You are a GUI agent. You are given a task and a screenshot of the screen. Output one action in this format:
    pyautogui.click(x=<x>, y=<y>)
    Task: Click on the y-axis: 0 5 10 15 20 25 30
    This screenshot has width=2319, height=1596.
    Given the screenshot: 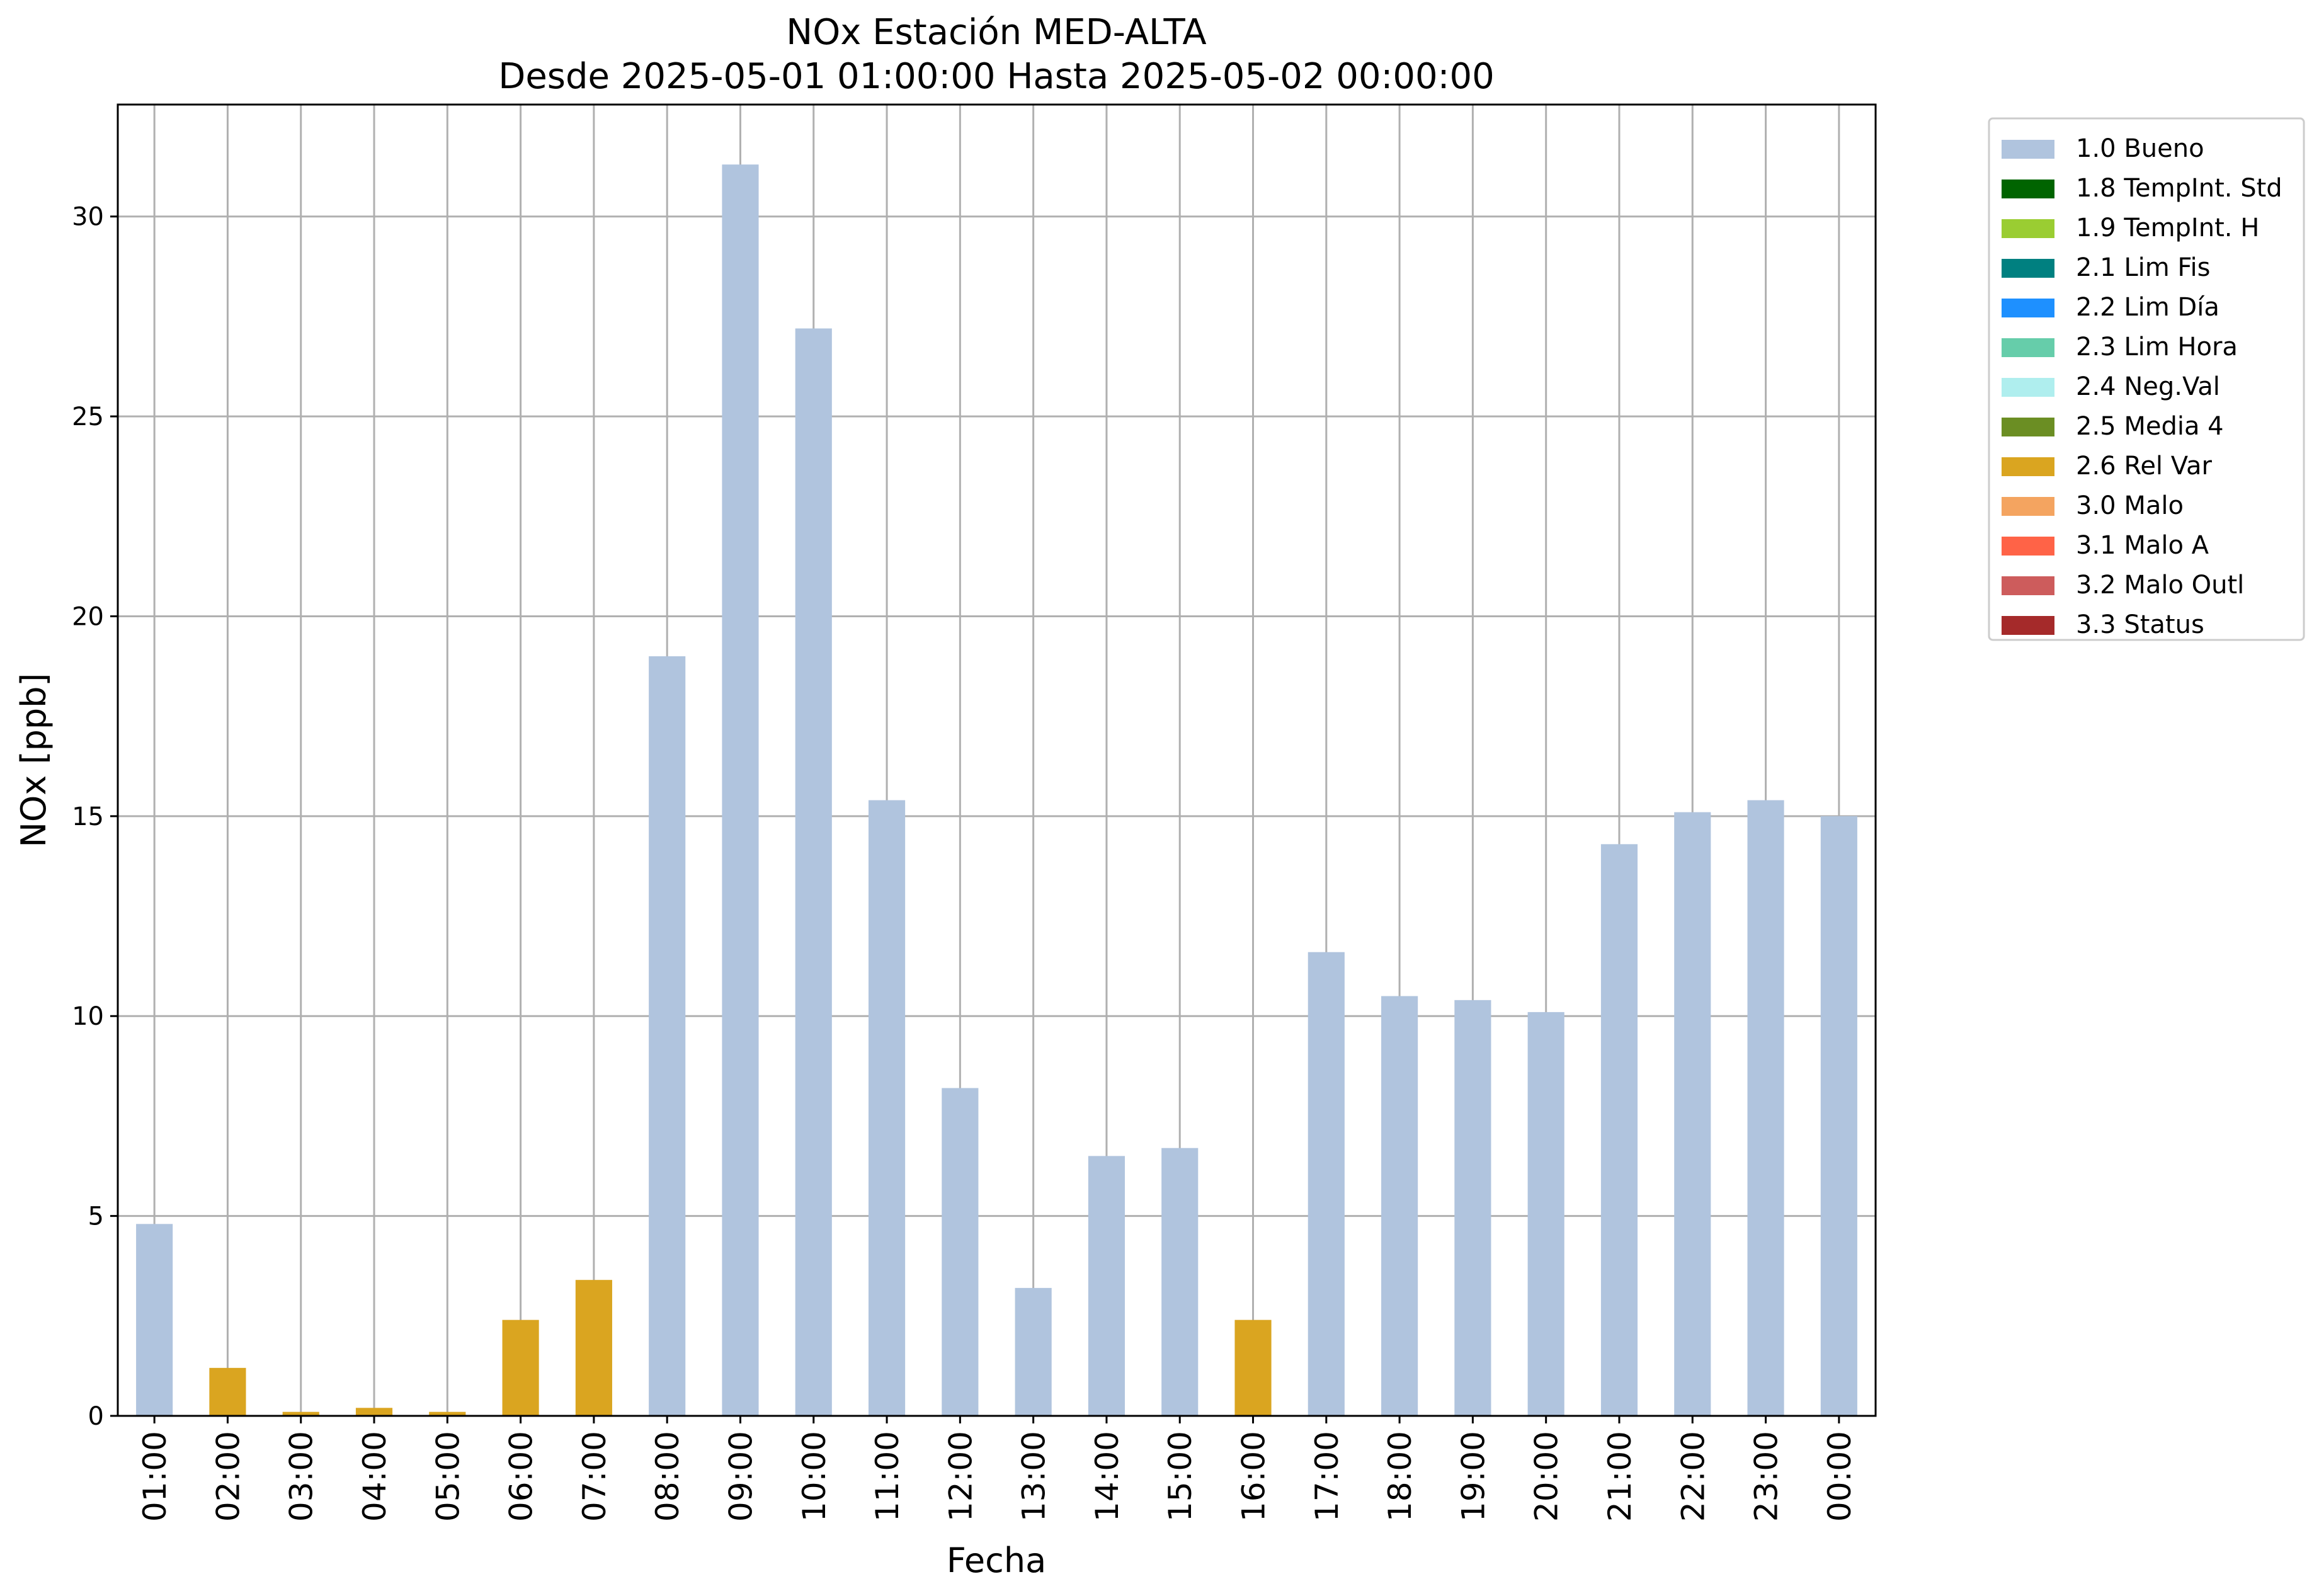 What is the action you would take?
    pyautogui.click(x=95, y=817)
    